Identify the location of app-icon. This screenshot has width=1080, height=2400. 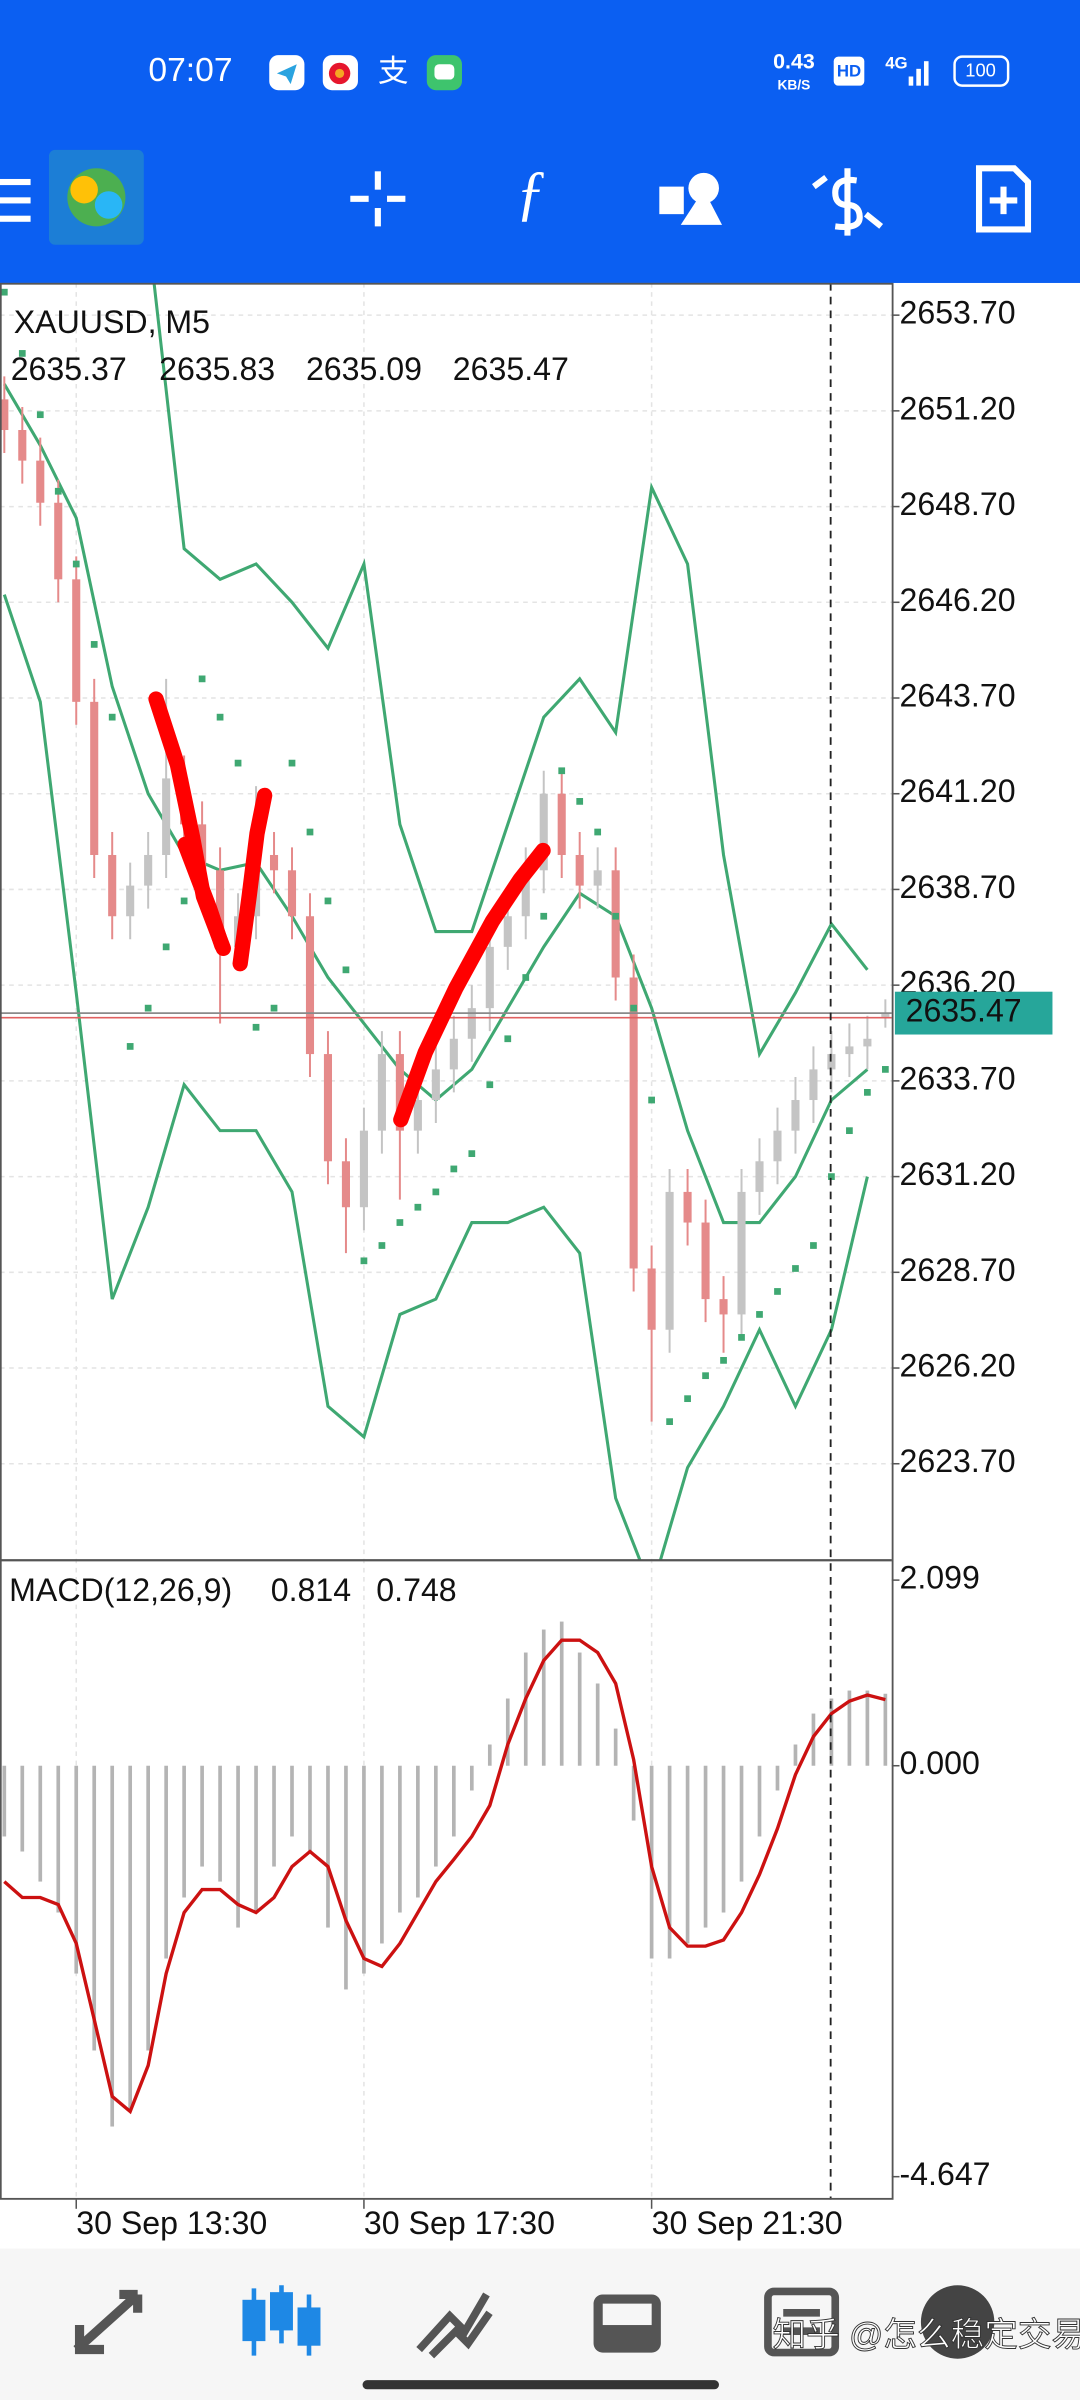
(96, 197).